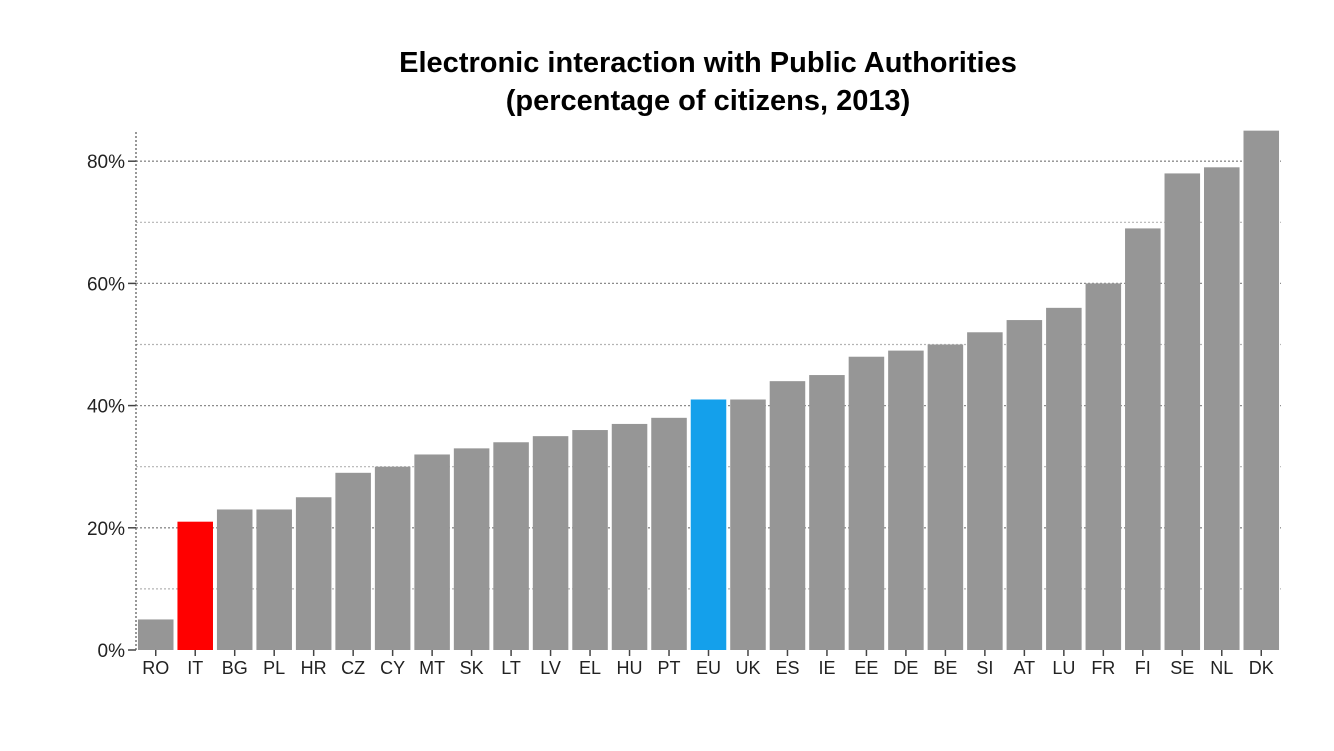  Describe the element at coordinates (106, 162) in the screenshot. I see `y-tick-label: 80%` at that location.